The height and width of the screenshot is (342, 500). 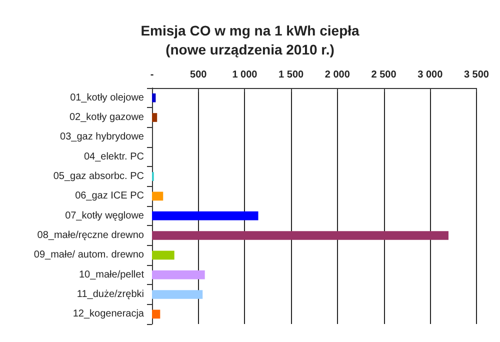 I want to click on x-tick-label: 3 500, so click(x=477, y=75).